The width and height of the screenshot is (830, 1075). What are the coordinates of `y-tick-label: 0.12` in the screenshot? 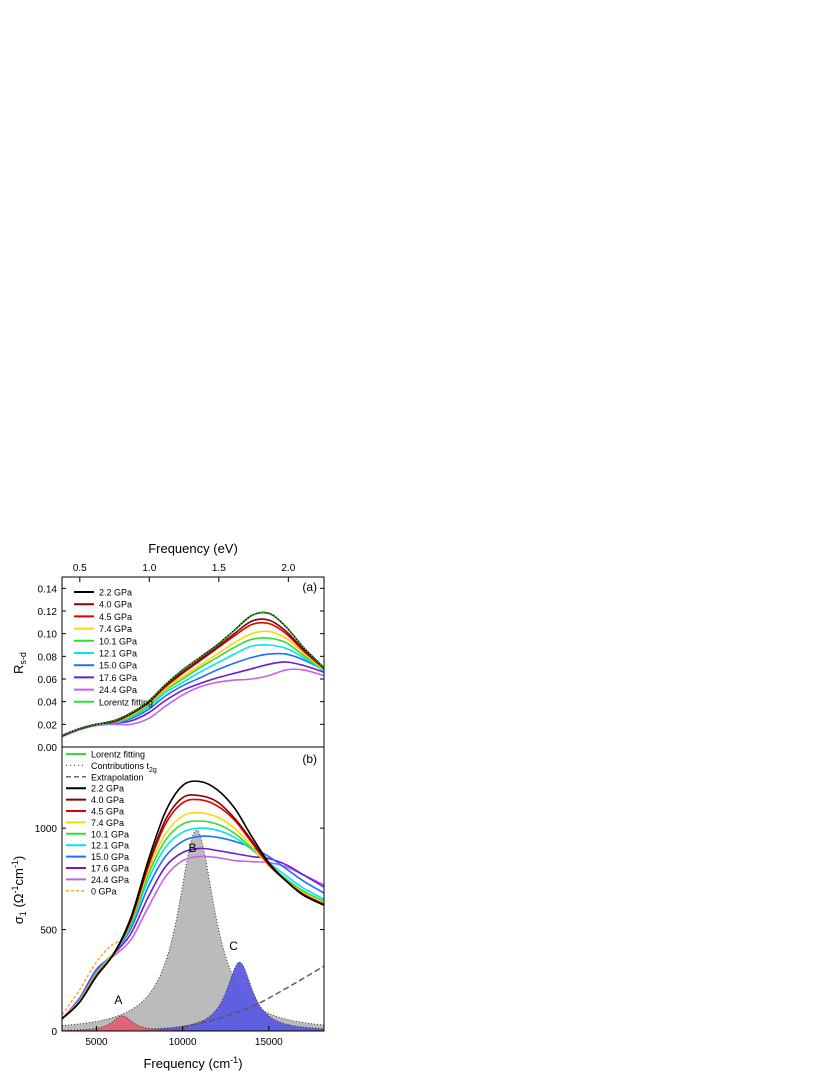 It's located at (48, 612).